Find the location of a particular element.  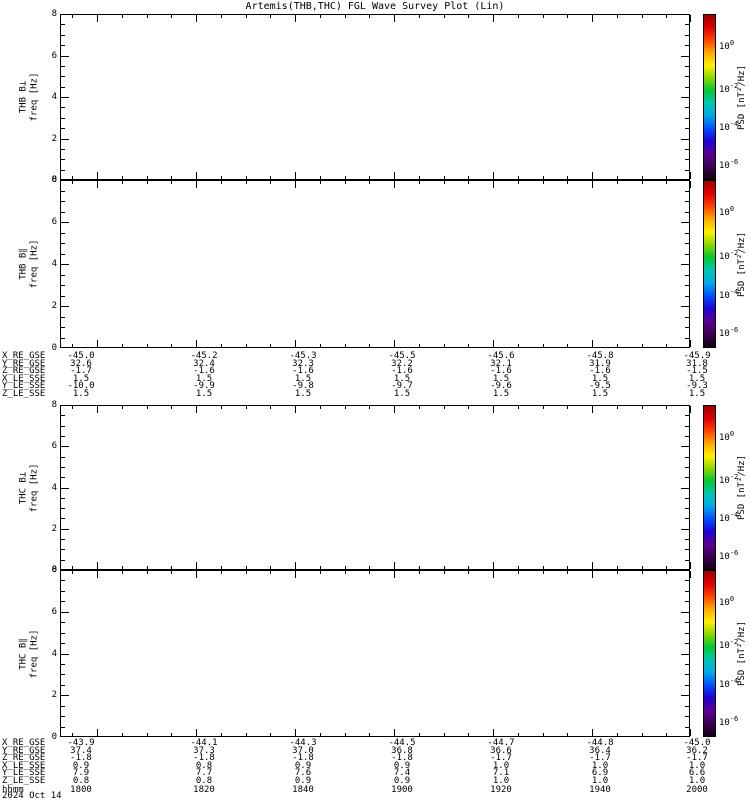

table-cell: 37.4 is located at coordinates (81, 750).